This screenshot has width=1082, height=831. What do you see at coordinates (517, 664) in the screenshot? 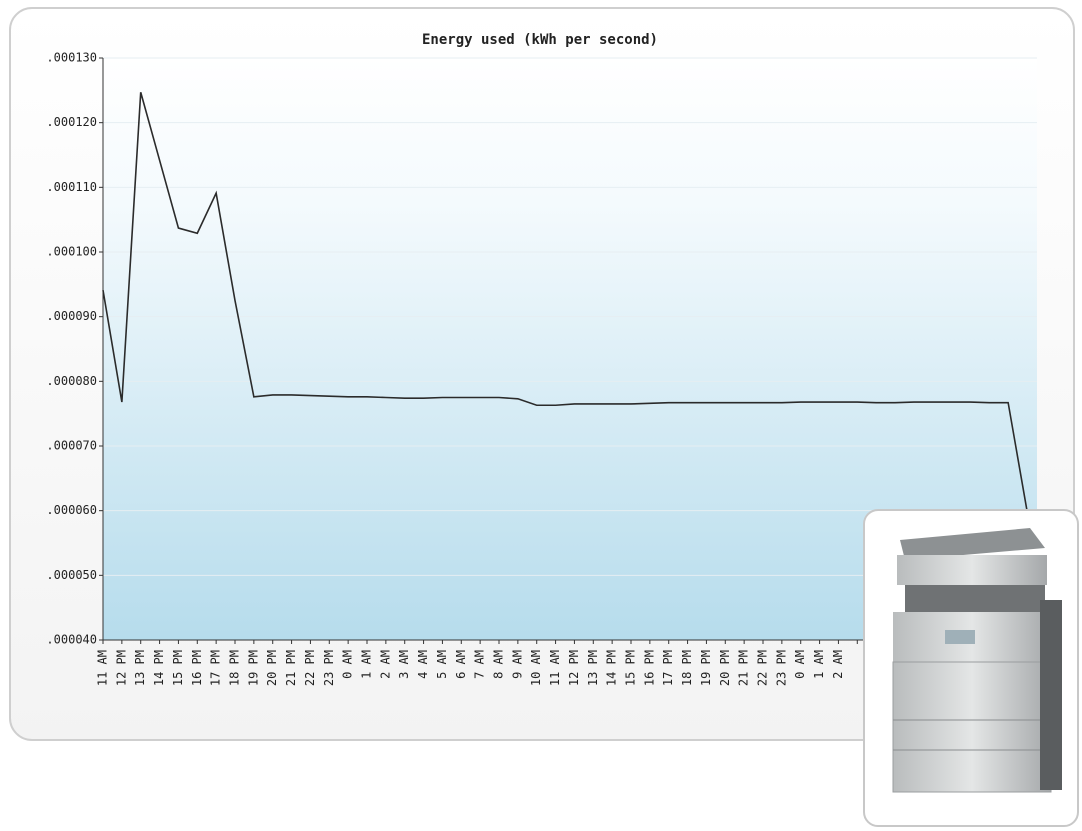
I see `x-tick-label: 9 AM` at bounding box center [517, 664].